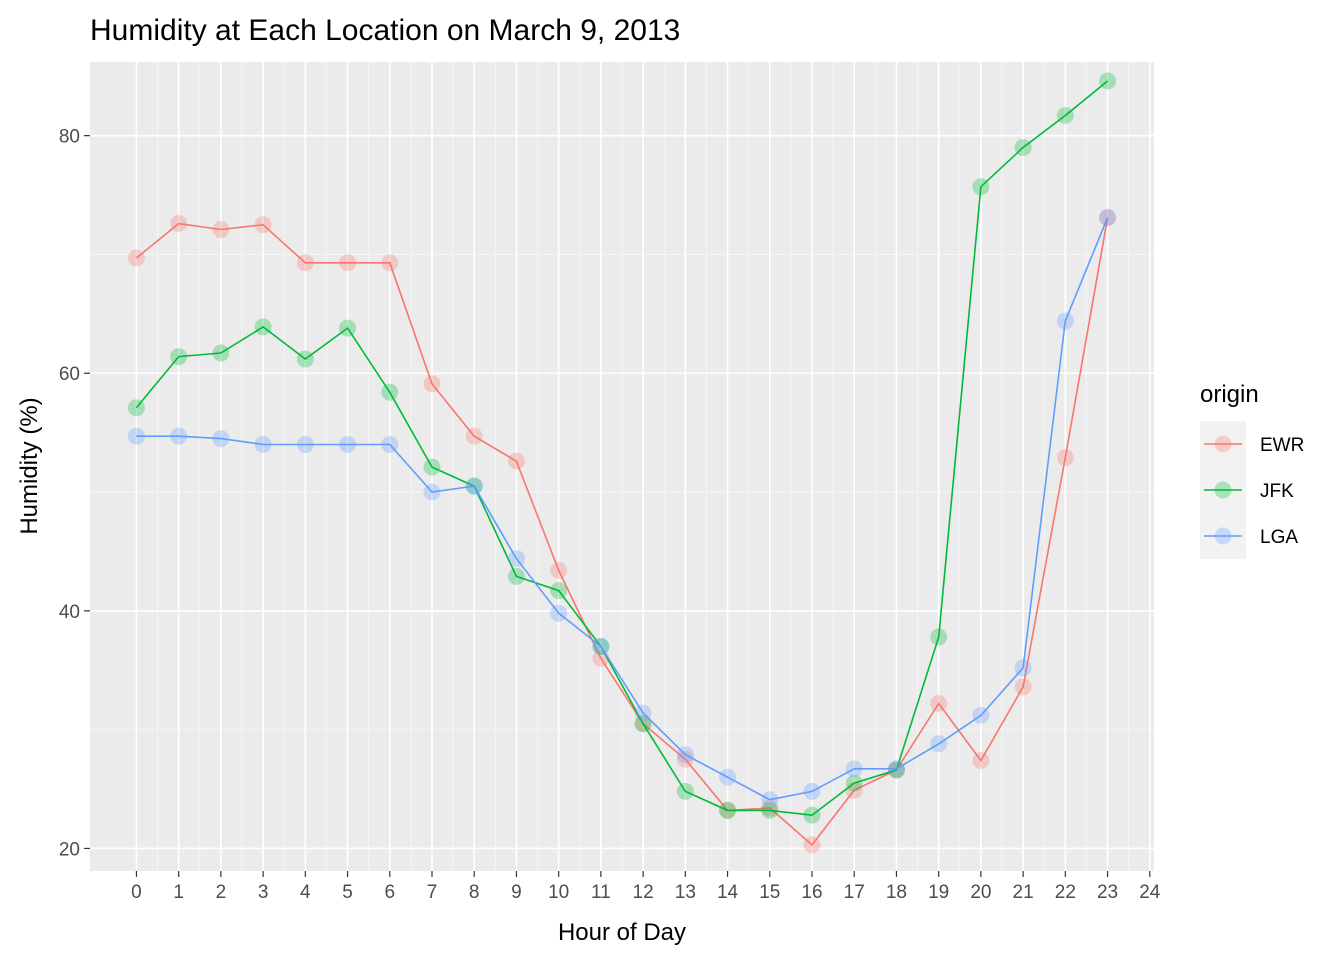 The height and width of the screenshot is (960, 1344). Describe the element at coordinates (432, 892) in the screenshot. I see `x-tick-label: 7` at that location.